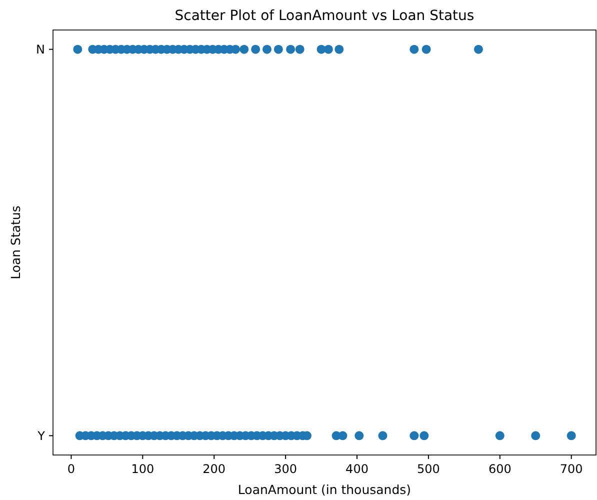  Describe the element at coordinates (324, 16) in the screenshot. I see `text: Scatter Plot of LoanAmount vs Loan Status` at that location.